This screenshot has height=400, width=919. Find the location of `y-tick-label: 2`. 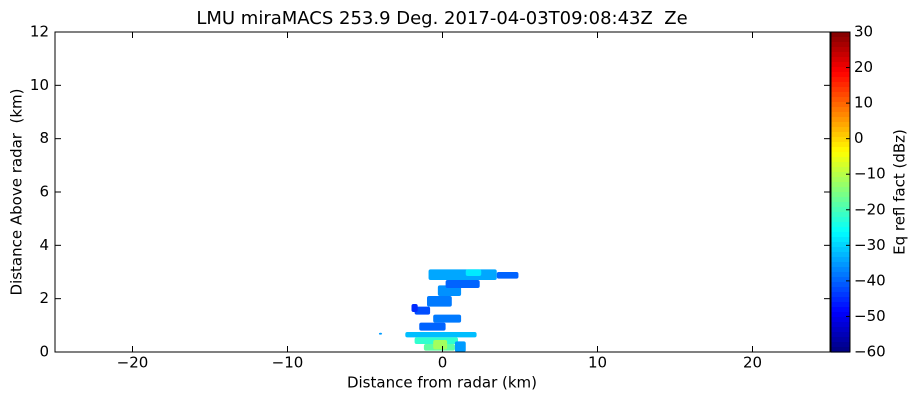

y-tick-label: 2 is located at coordinates (44, 298).